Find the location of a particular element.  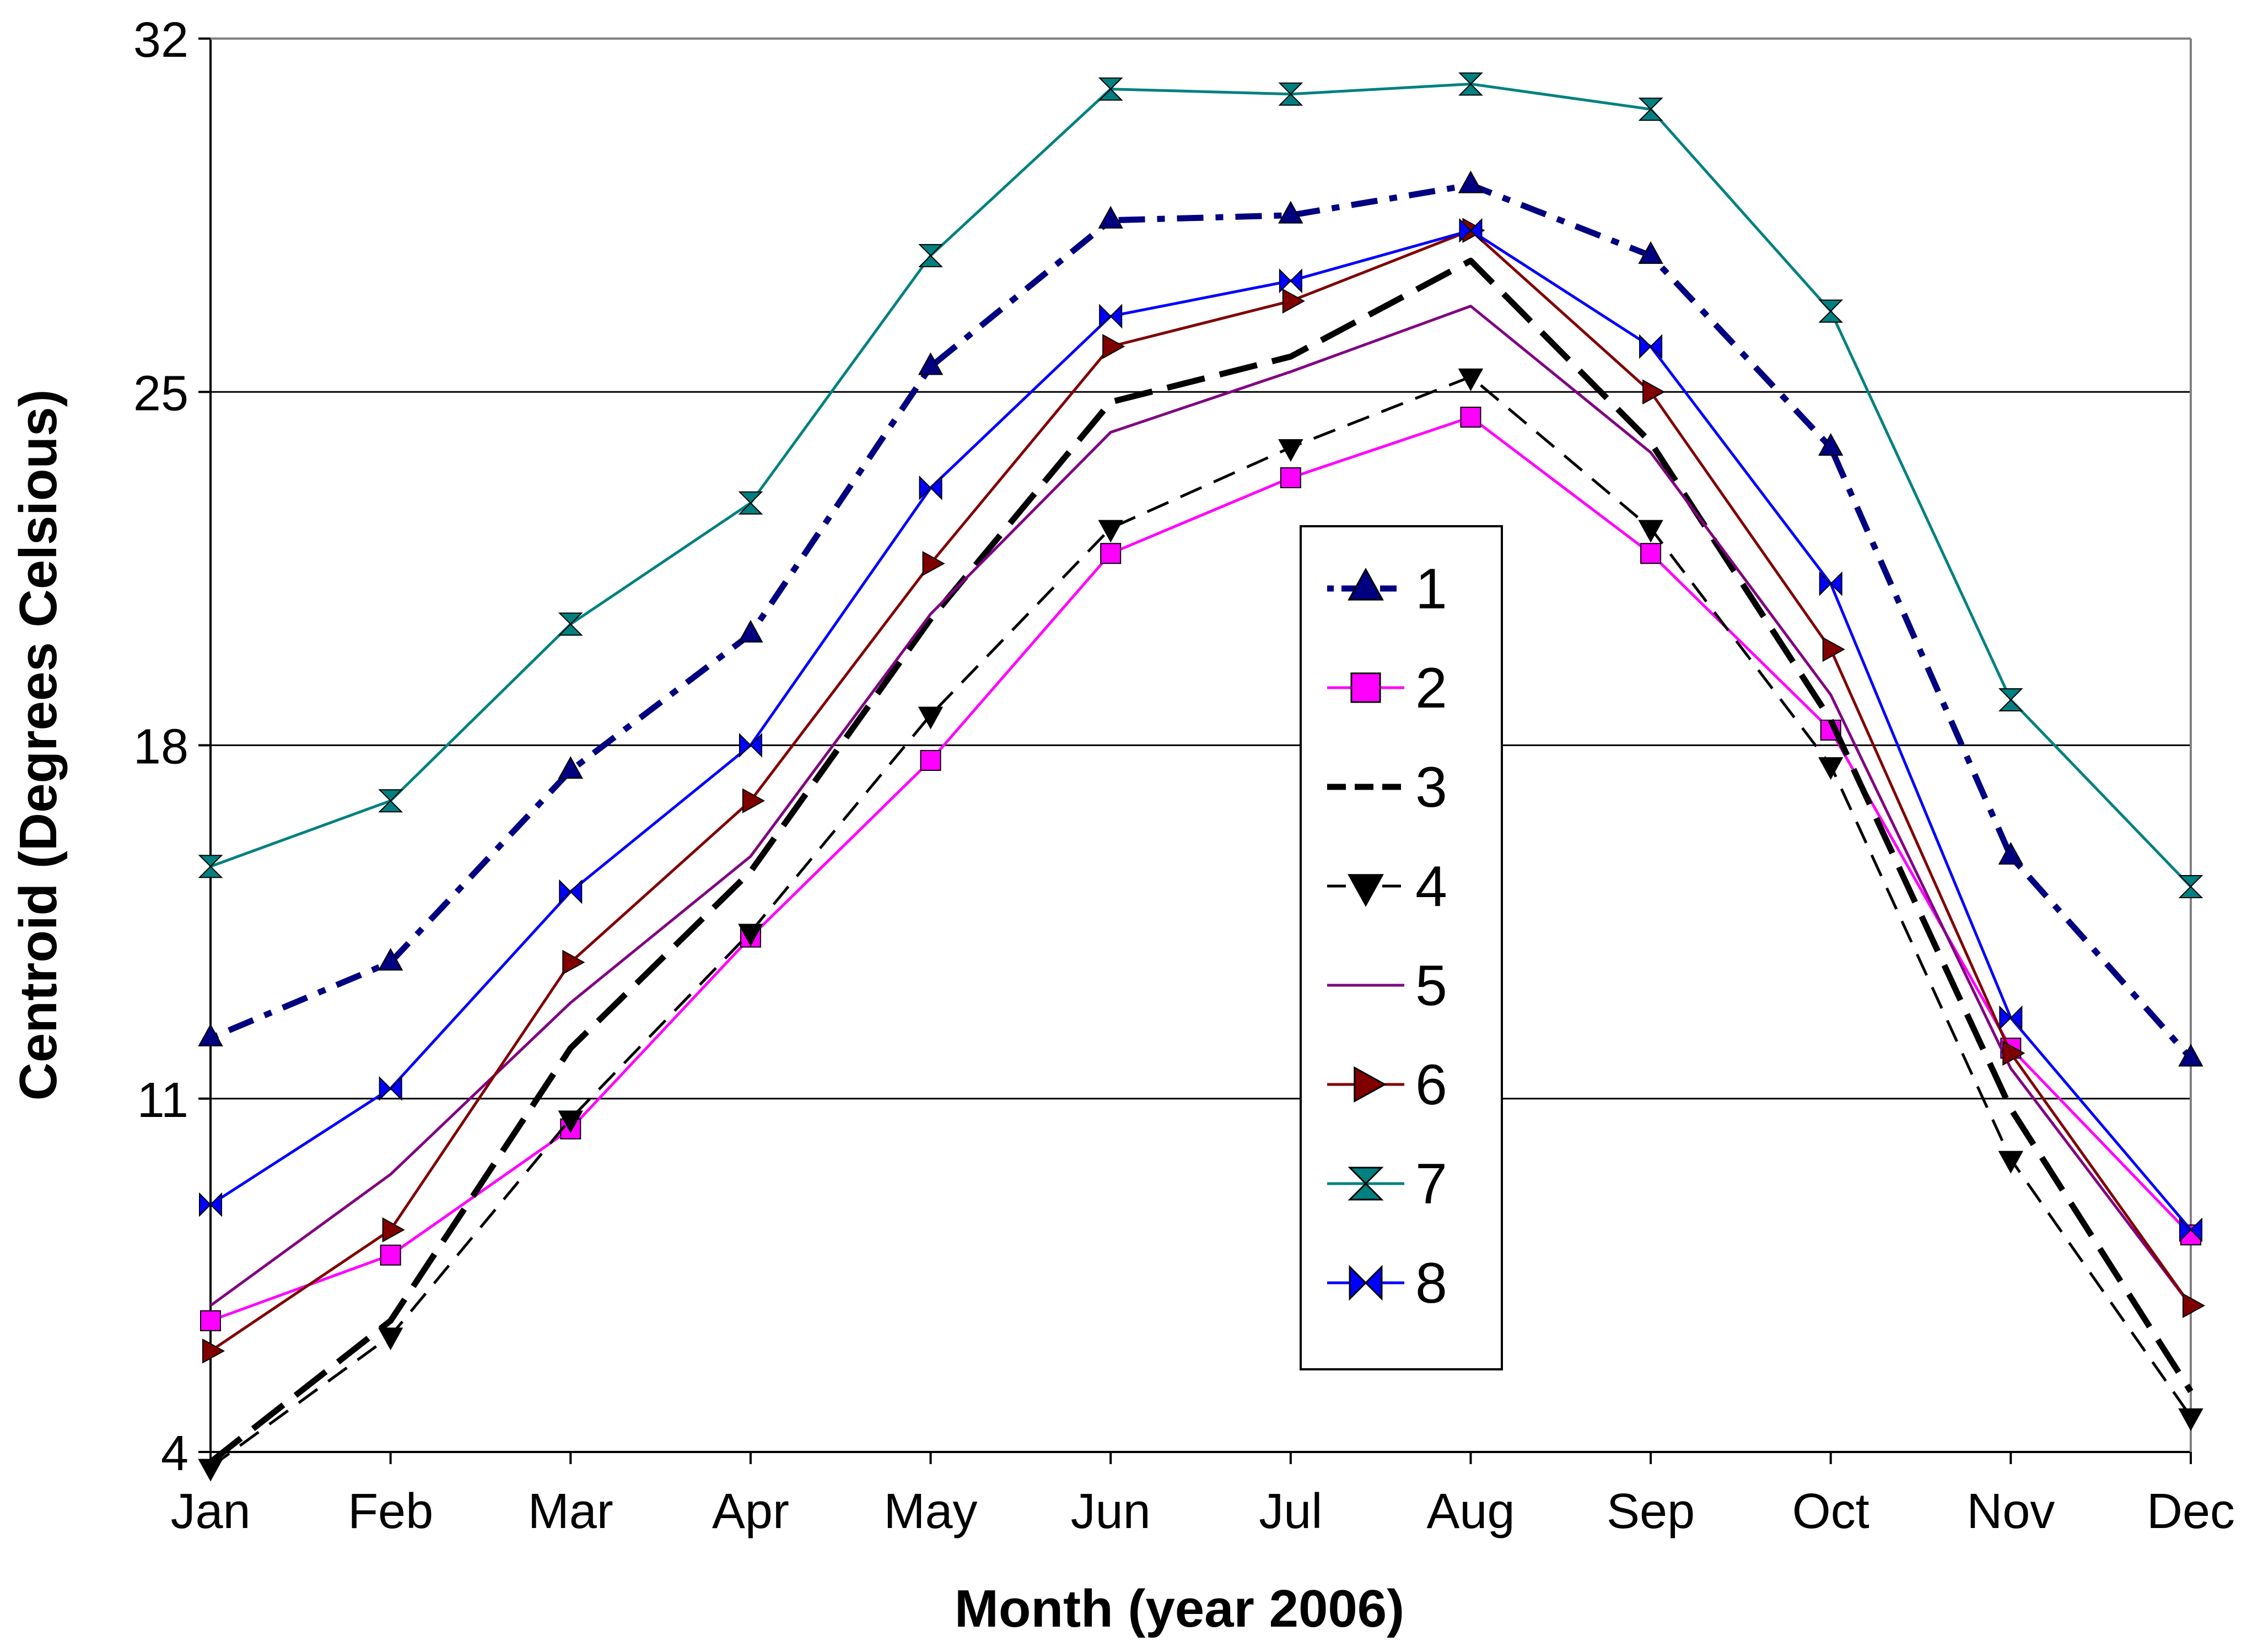

x-tick-label: Sep is located at coordinates (1651, 1511).